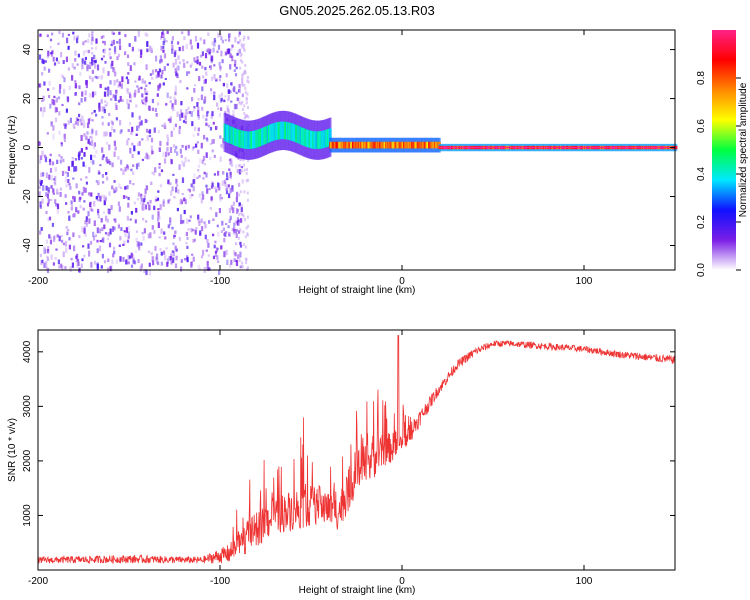 Image resolution: width=750 pixels, height=600 pixels. Describe the element at coordinates (584, 281) in the screenshot. I see `x-tick-label: 100` at that location.